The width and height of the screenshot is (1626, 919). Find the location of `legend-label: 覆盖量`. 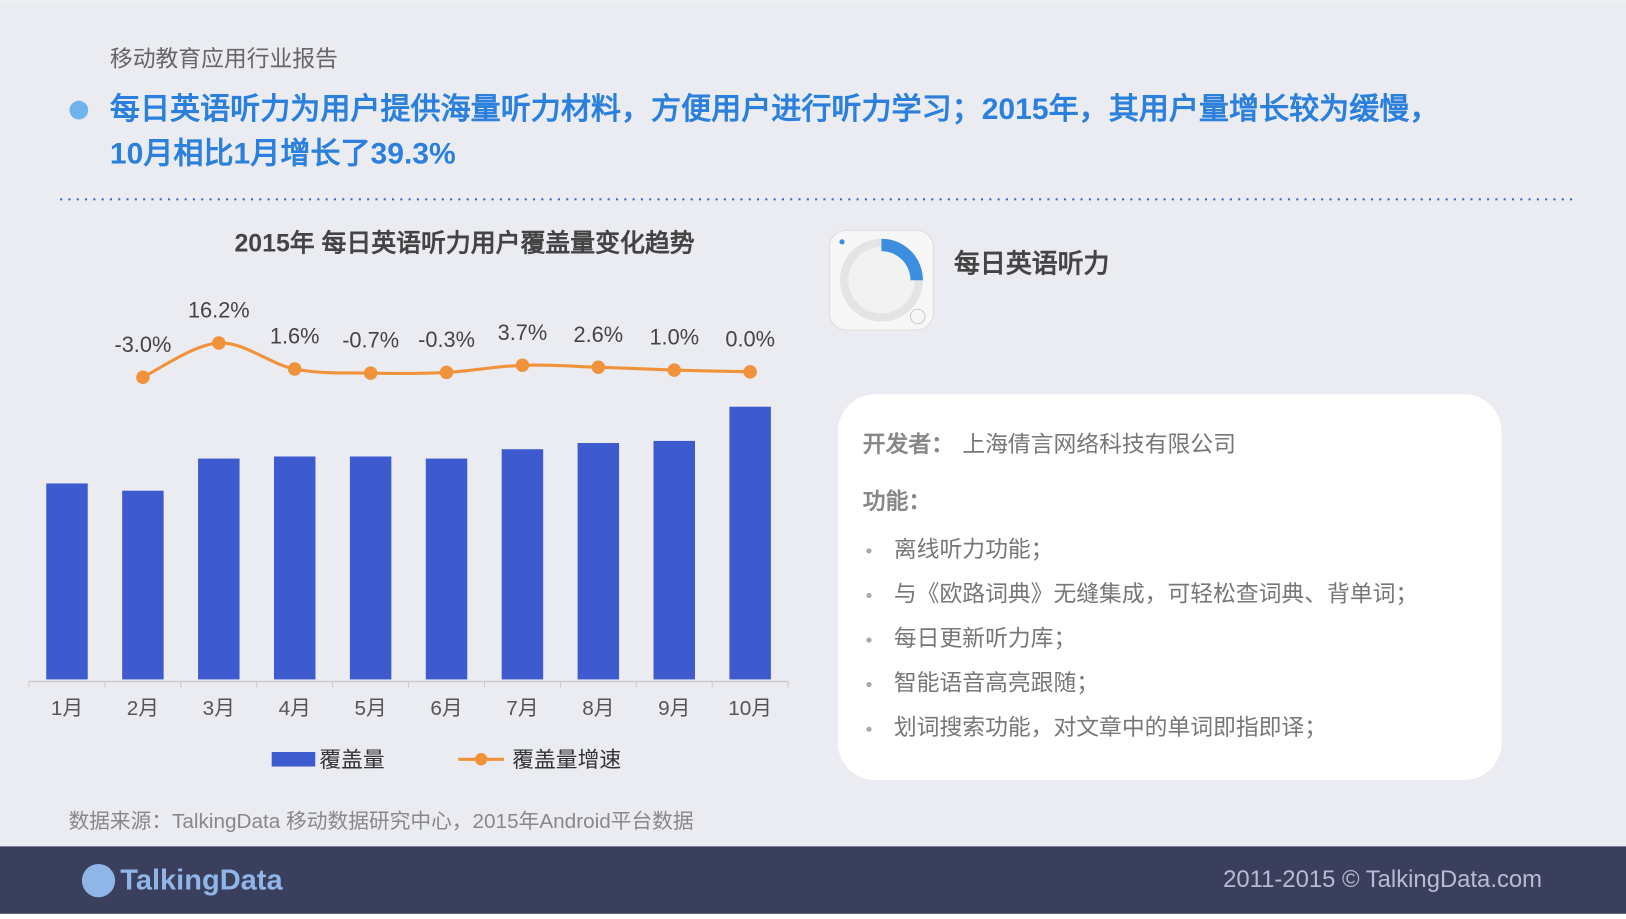

legend-label: 覆盖量 is located at coordinates (351, 759).